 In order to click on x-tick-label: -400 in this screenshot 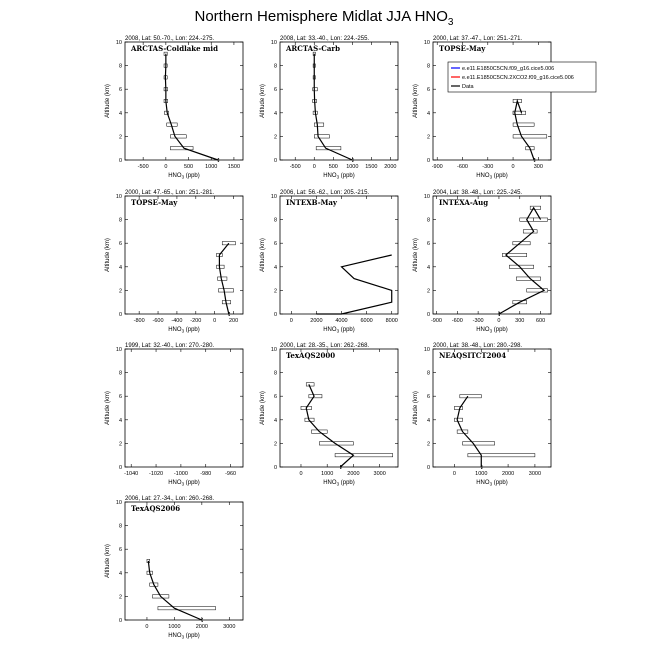, I will do `click(176, 321)`.